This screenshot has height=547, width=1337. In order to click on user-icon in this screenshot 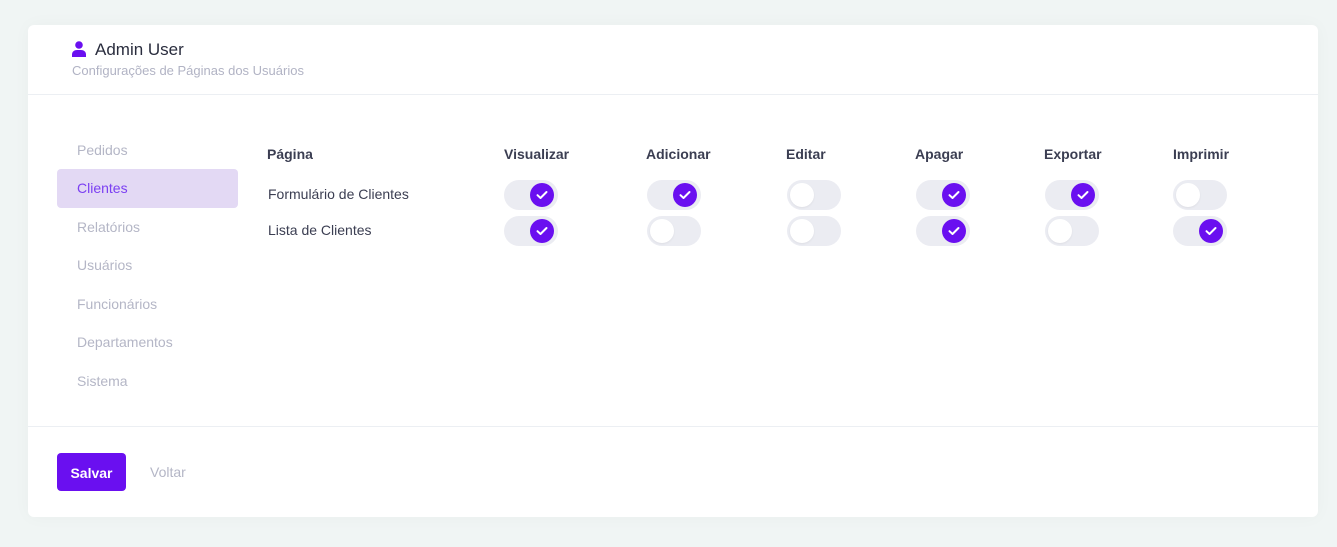, I will do `click(79, 49)`.